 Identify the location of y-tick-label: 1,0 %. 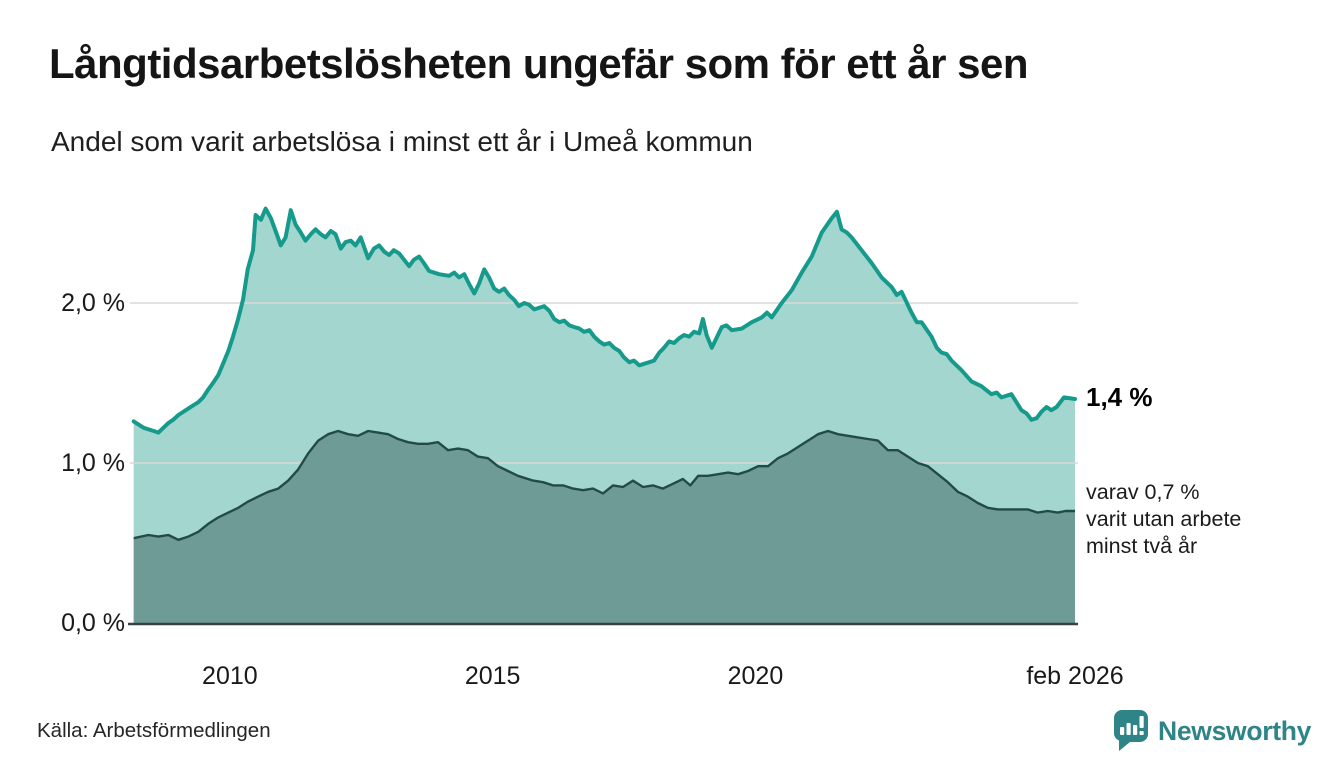
(93, 463).